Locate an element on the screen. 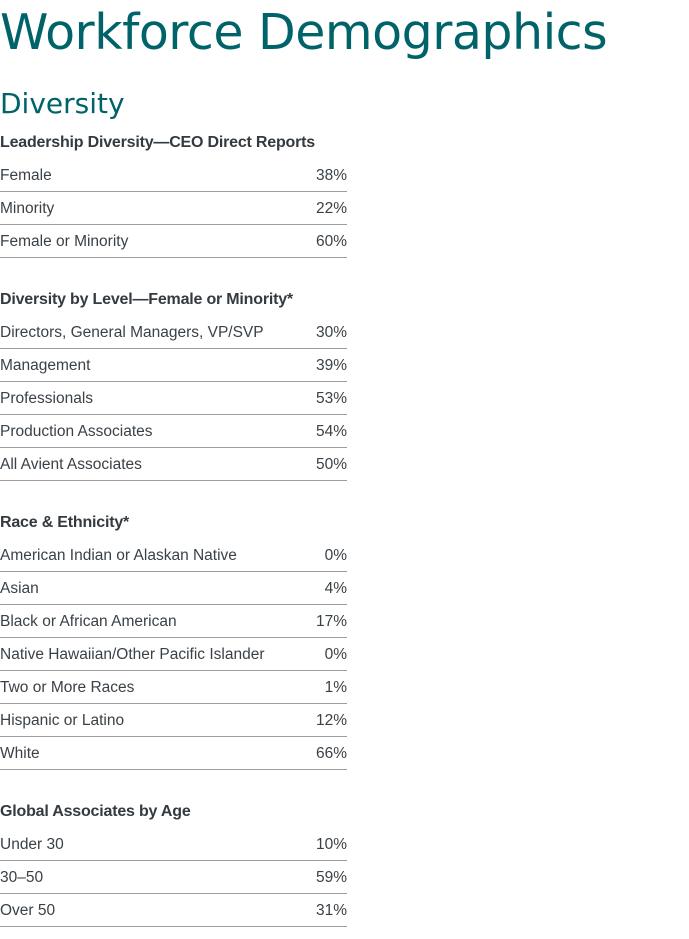 The height and width of the screenshot is (939, 689). row-label: Directors, General Managers, VP/SVP is located at coordinates (132, 332).